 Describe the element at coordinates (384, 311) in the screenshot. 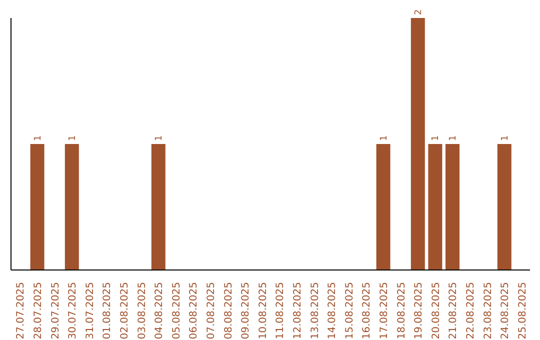

I see `x-tick-label: 17.08.2025` at that location.